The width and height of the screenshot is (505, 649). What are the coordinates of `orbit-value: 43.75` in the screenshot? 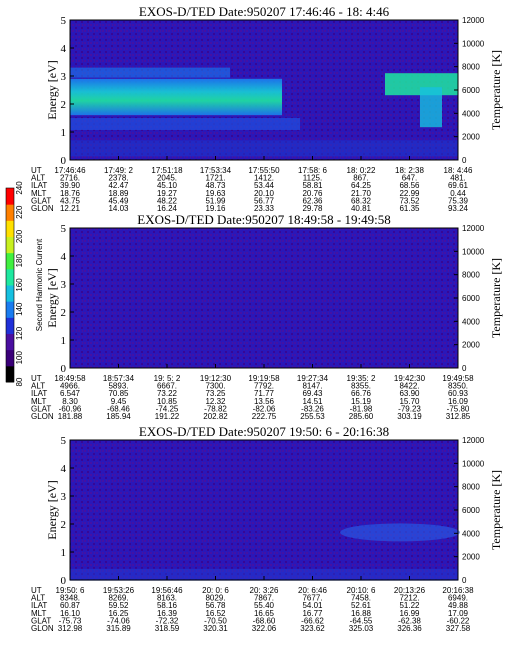 It's located at (70, 200).